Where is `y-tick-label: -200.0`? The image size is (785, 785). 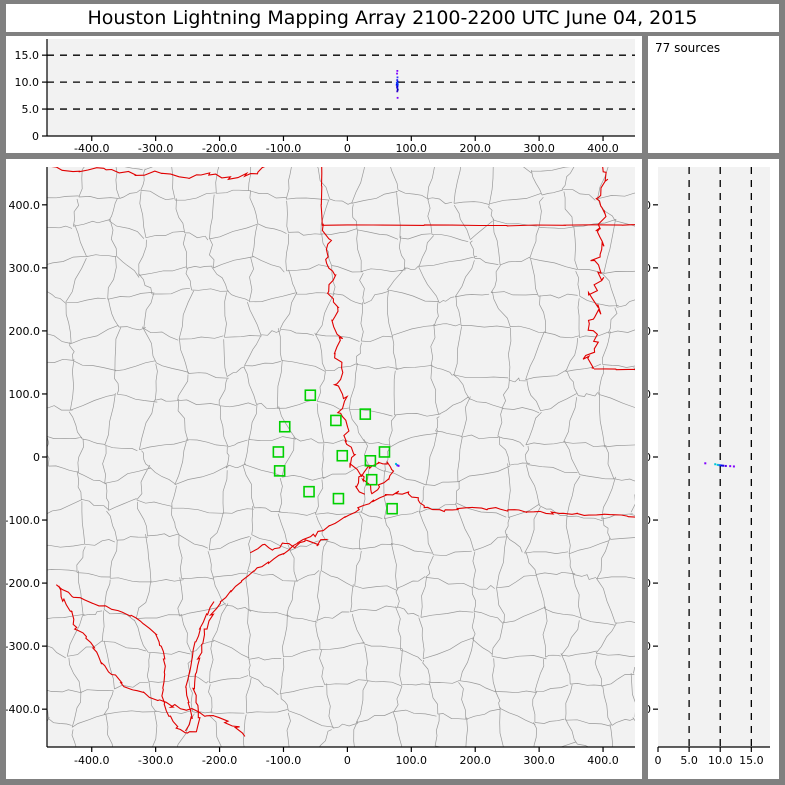
y-tick-label: -200.0 is located at coordinates (649, 583).